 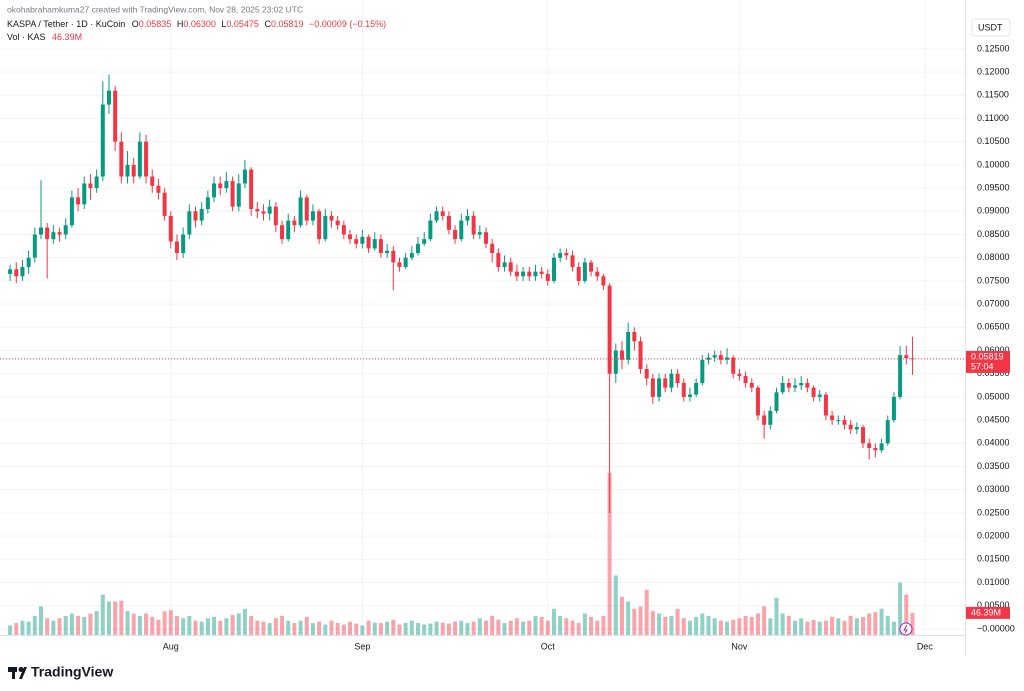 I want to click on currency: USDT, so click(x=990, y=27).